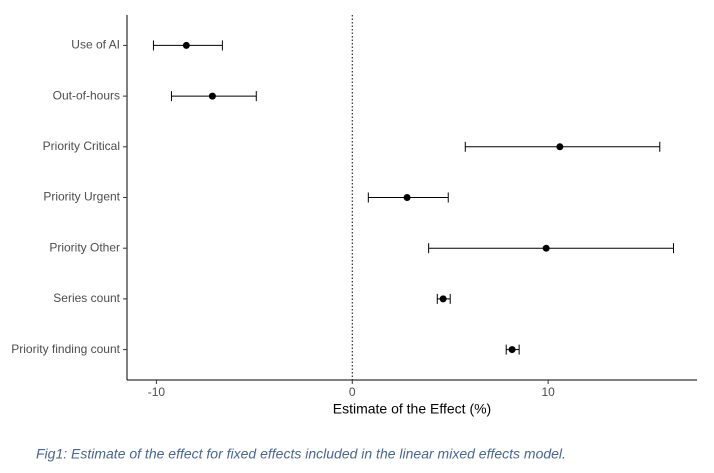  I want to click on y-tick-label: Priority Urgent, so click(81, 197).